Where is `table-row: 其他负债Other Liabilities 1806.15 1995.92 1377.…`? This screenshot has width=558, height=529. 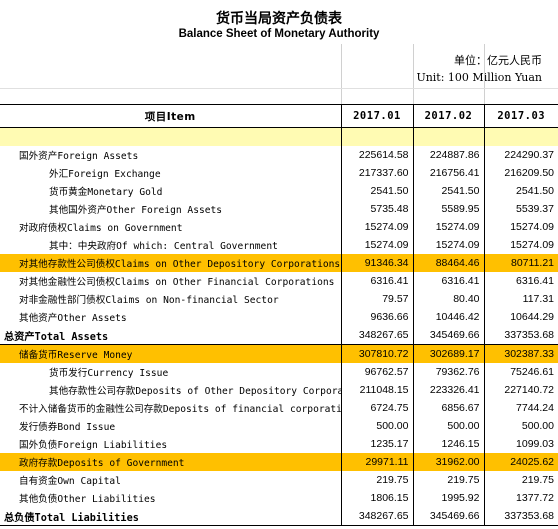 table-row: 其他负债Other Liabilities 1806.15 1995.92 1377.… is located at coordinates (279, 498).